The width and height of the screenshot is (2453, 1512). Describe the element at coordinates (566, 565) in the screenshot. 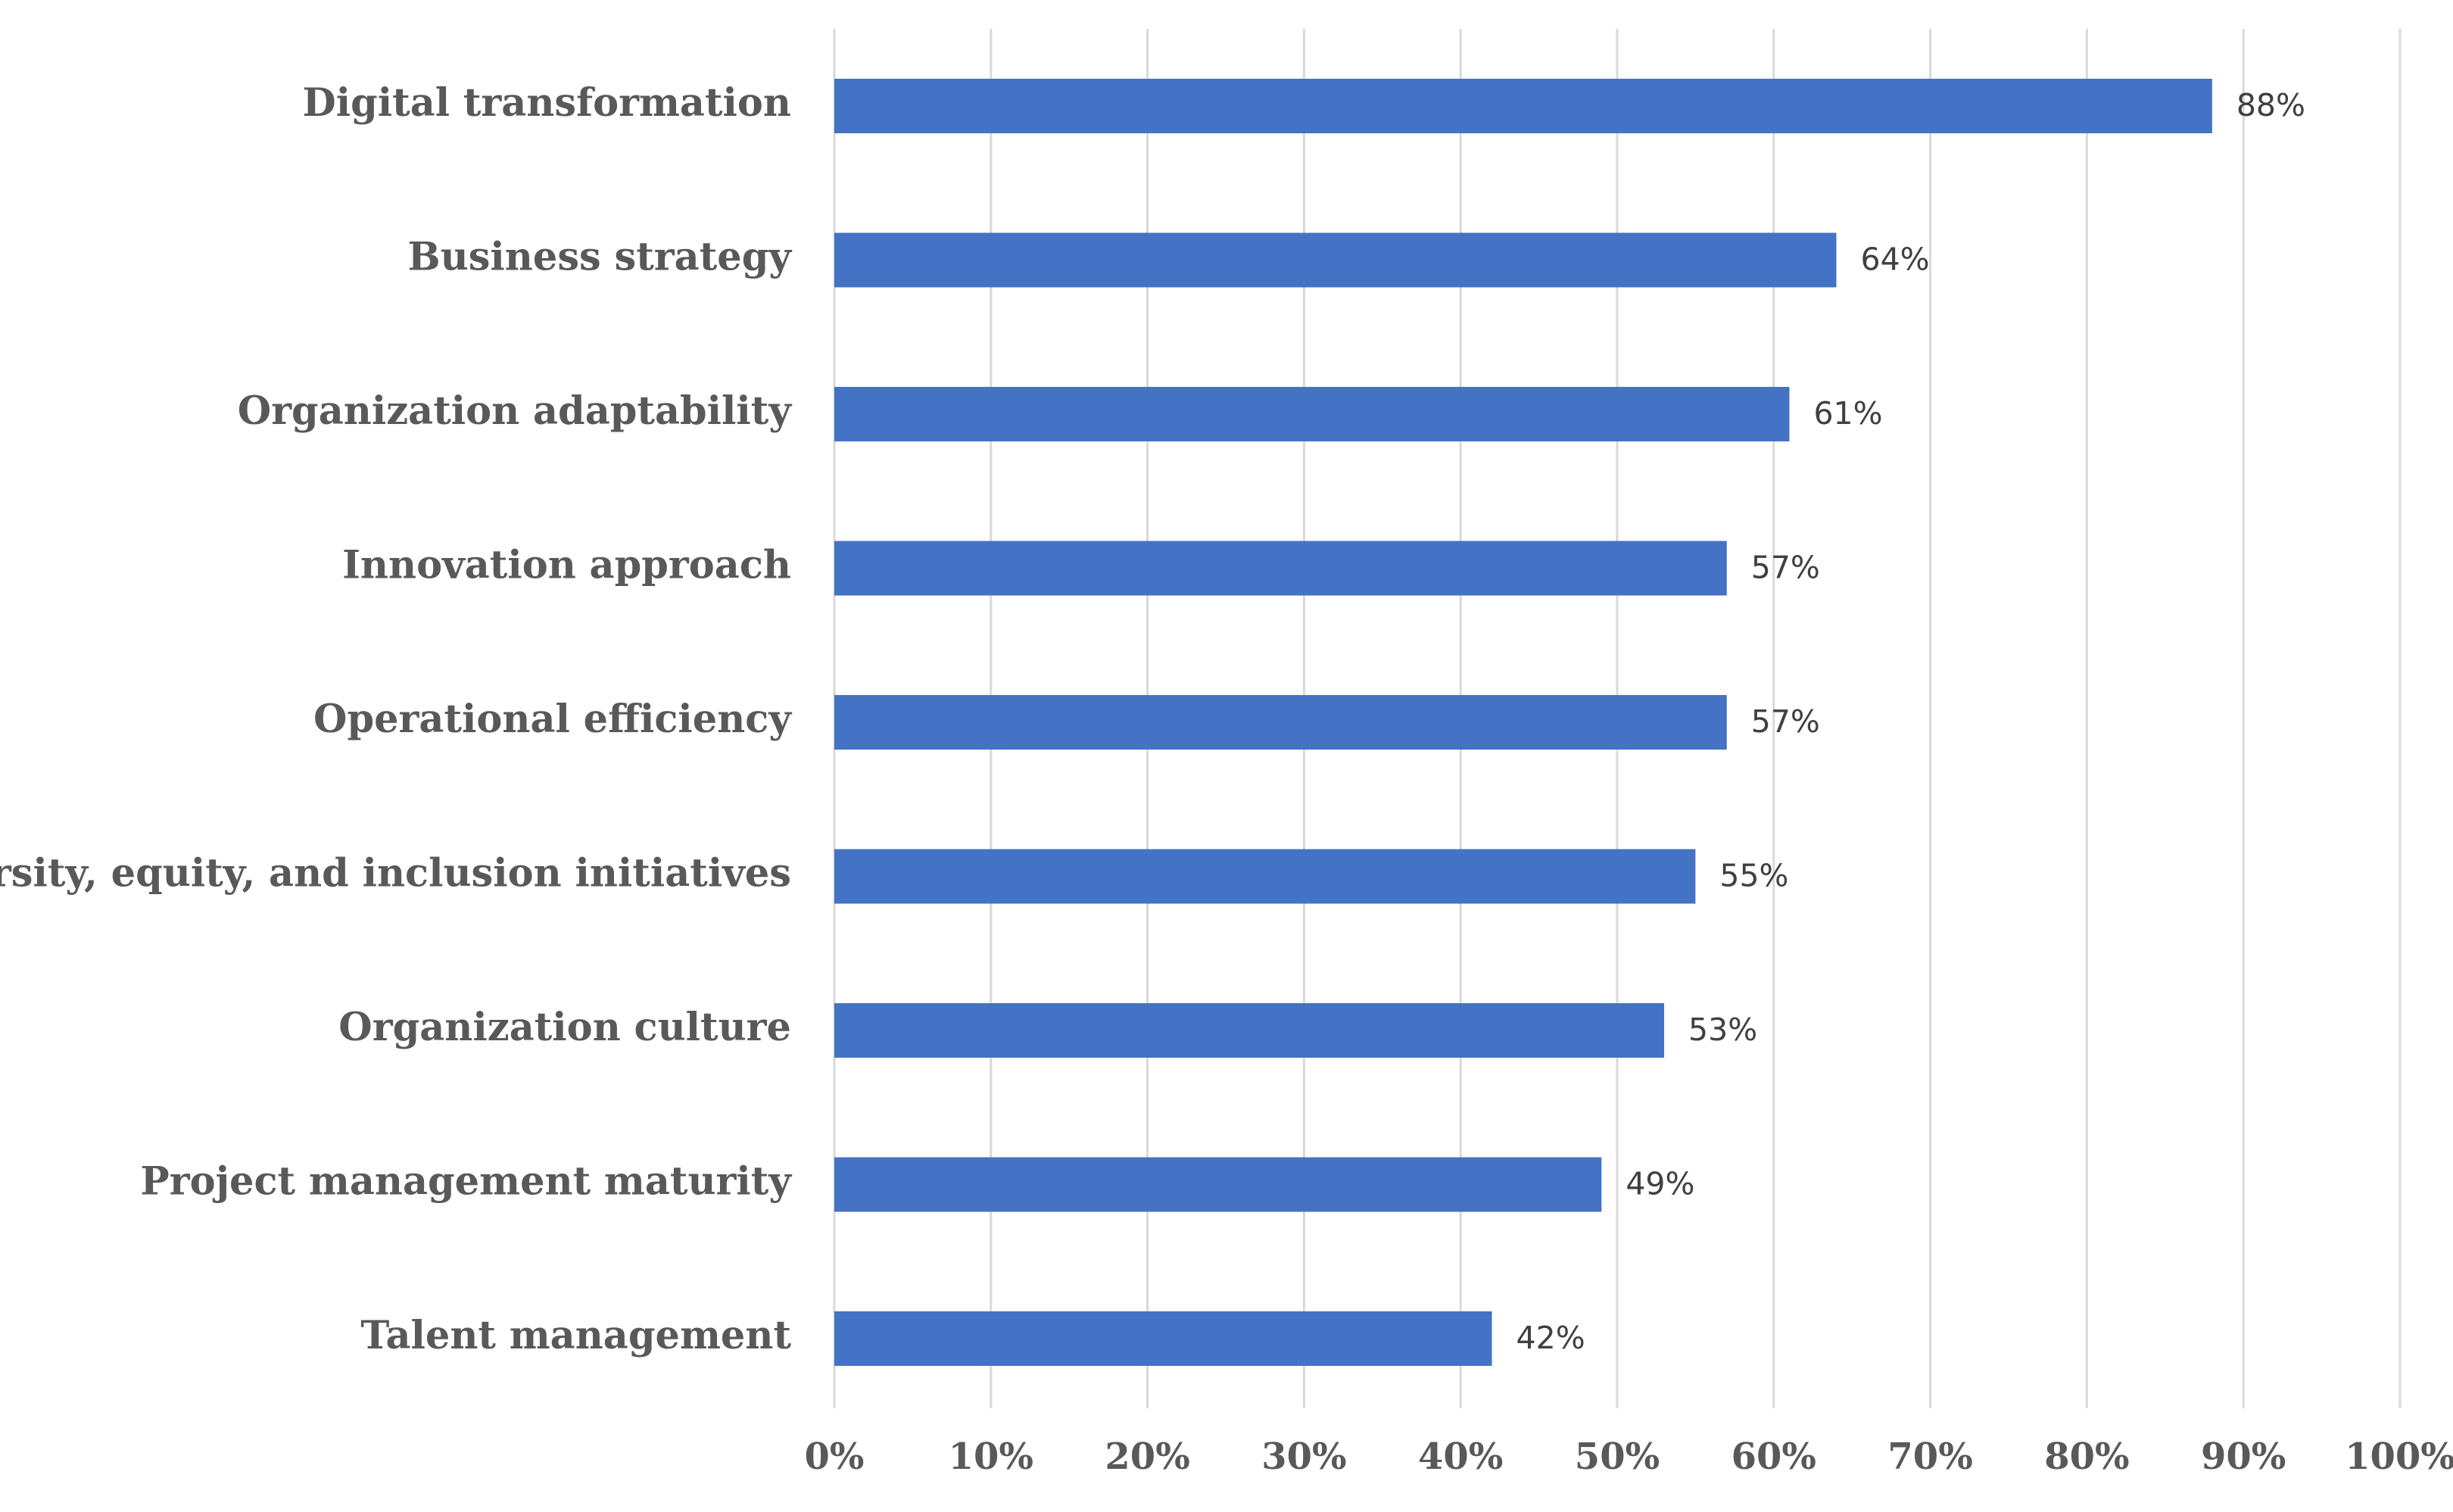

I see `category-label: Innovation approach` at that location.